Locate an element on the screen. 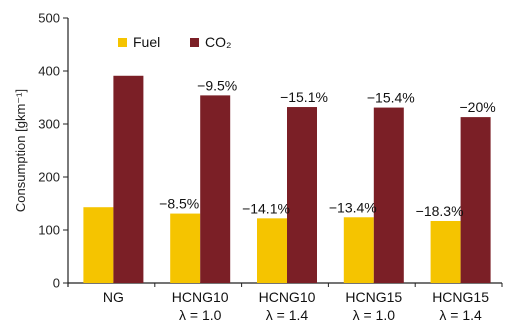  y-tick-label: 500 is located at coordinates (49, 18).